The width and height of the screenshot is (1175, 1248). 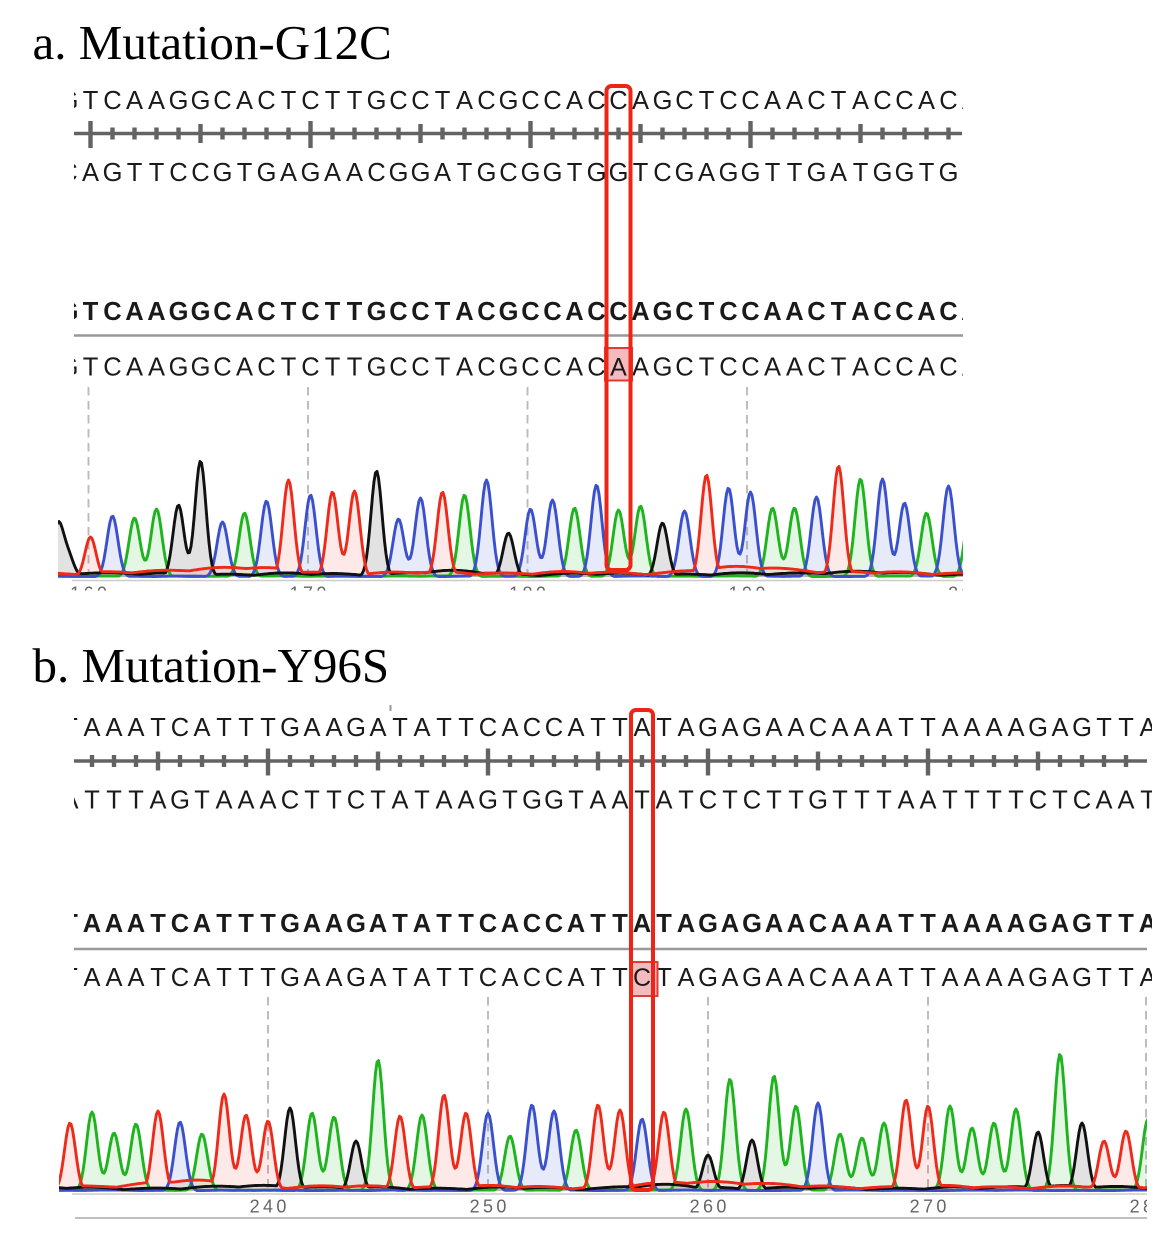 What do you see at coordinates (642, 978) in the screenshot?
I see `svg-text: C` at bounding box center [642, 978].